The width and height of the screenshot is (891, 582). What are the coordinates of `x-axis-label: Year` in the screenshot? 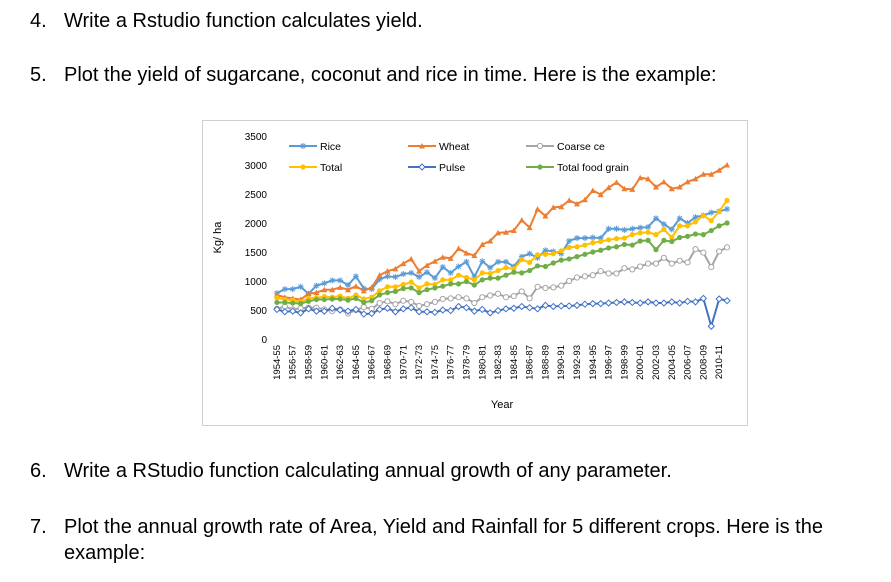 It's located at (502, 405).